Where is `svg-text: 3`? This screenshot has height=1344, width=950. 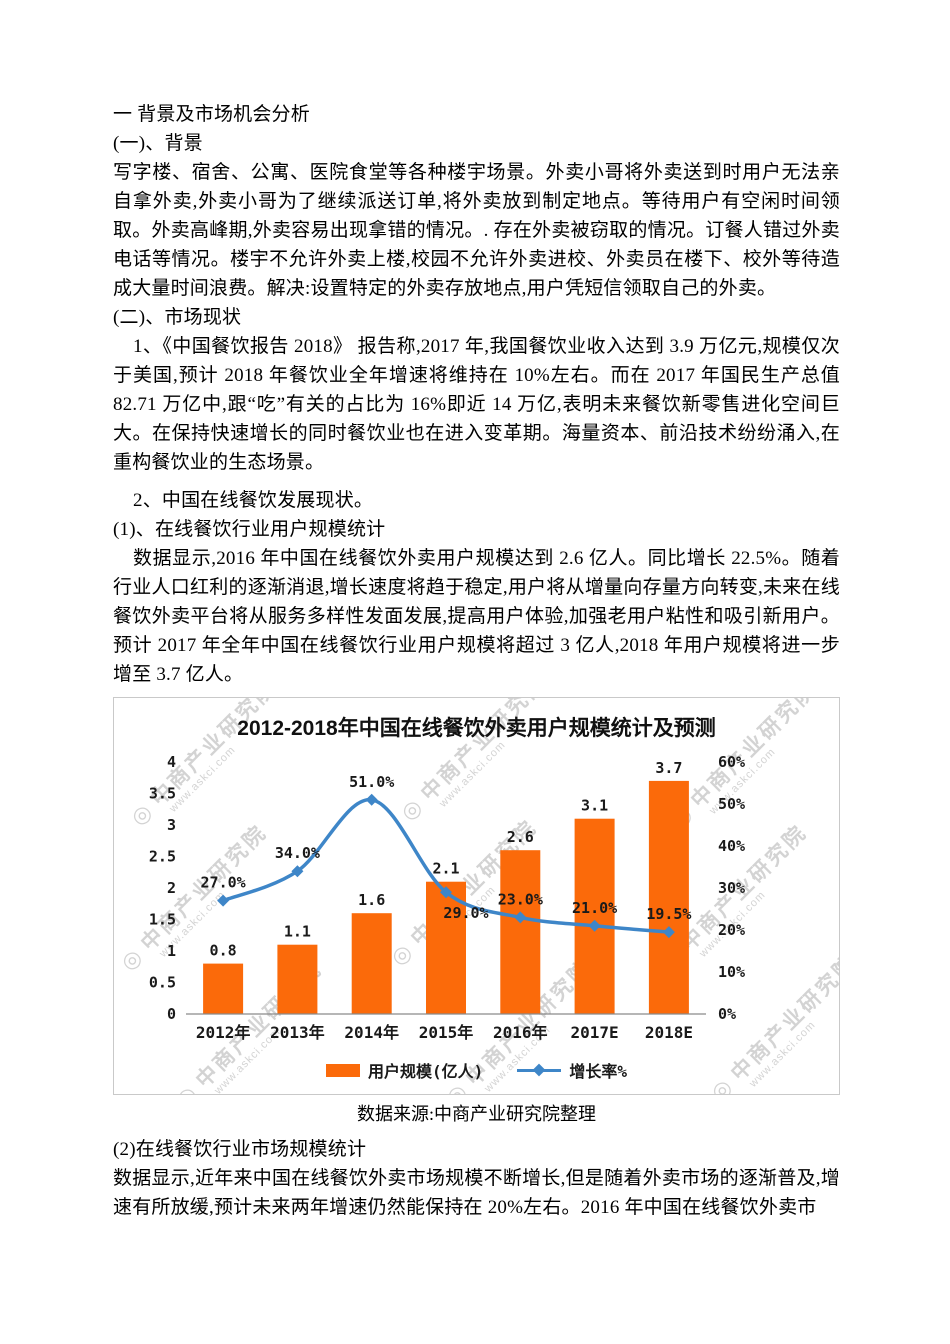
svg-text: 3 is located at coordinates (171, 825).